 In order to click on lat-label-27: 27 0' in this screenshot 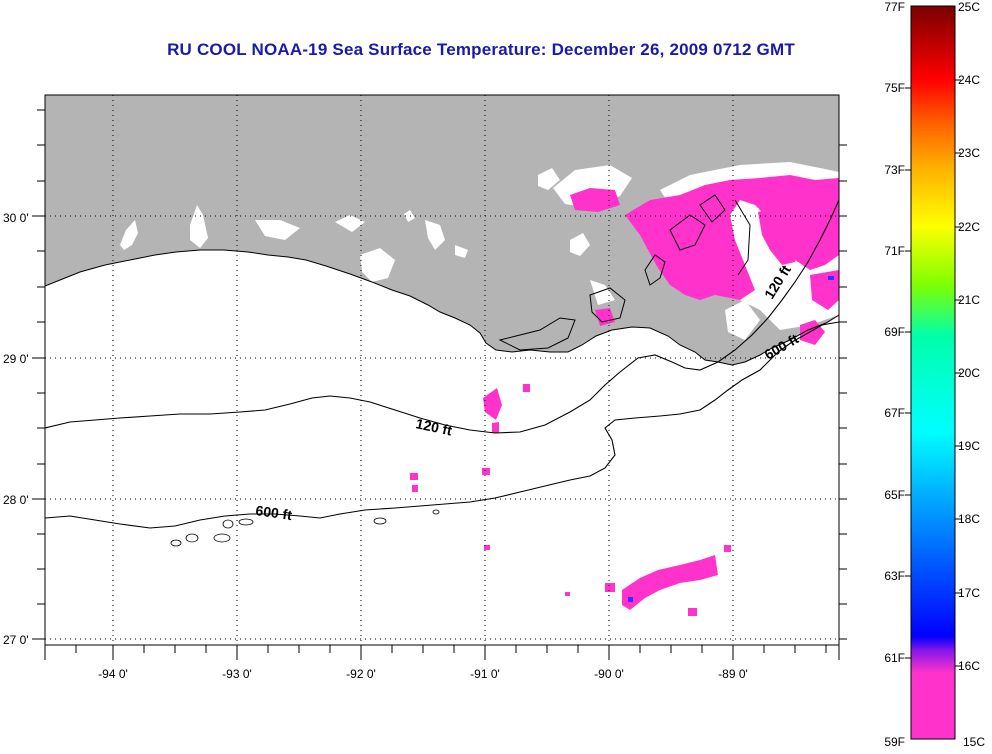, I will do `click(16, 640)`.